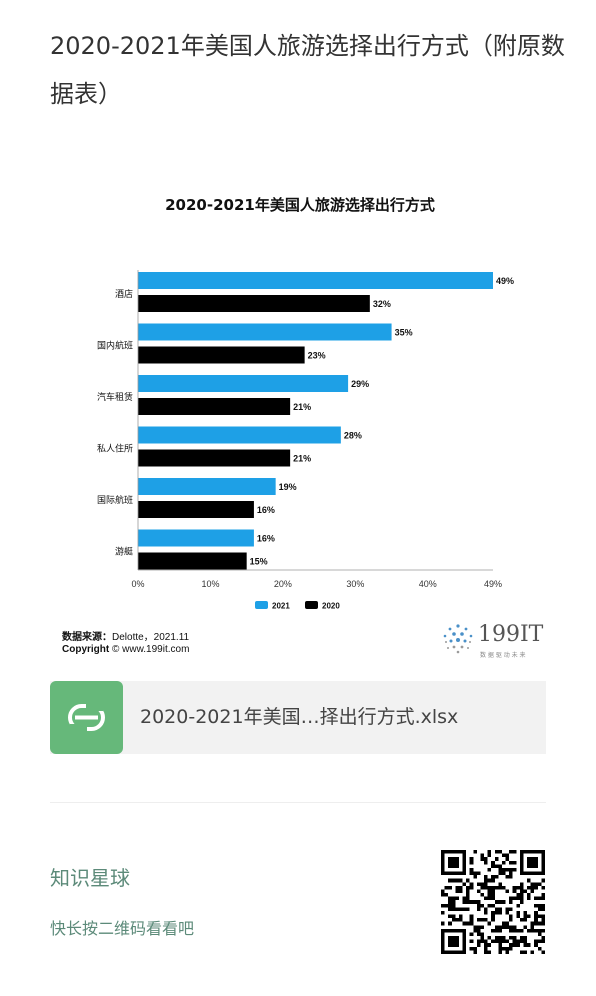 The image size is (596, 996). I want to click on page-title: 2020-2021年美国人旅游选择出行方式（附原数据表）, so click(307, 70).